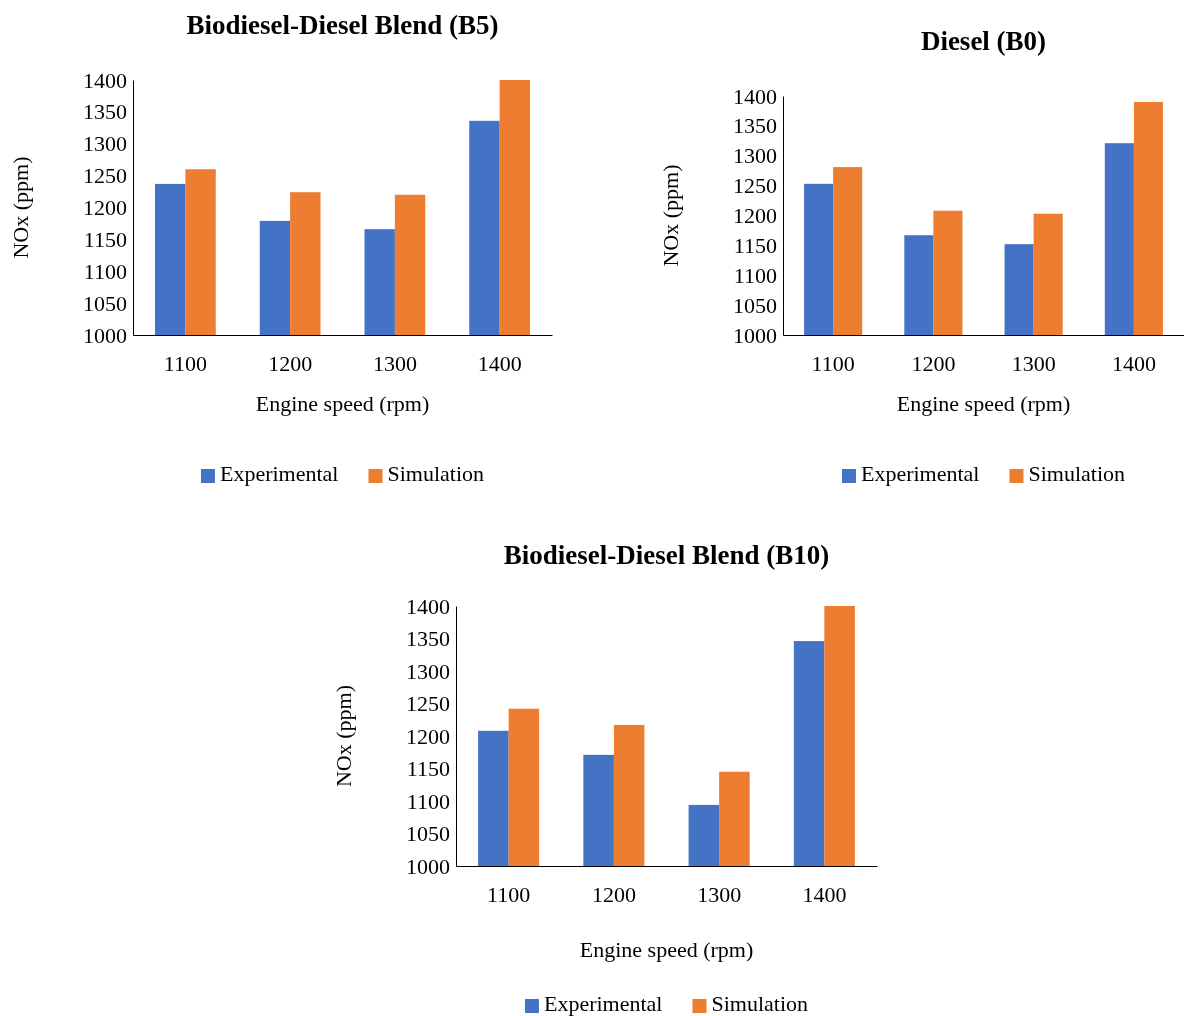 This screenshot has width=1184, height=1016. I want to click on chart-title: Biodiesel-Diesel Blend (B5), so click(342, 25).